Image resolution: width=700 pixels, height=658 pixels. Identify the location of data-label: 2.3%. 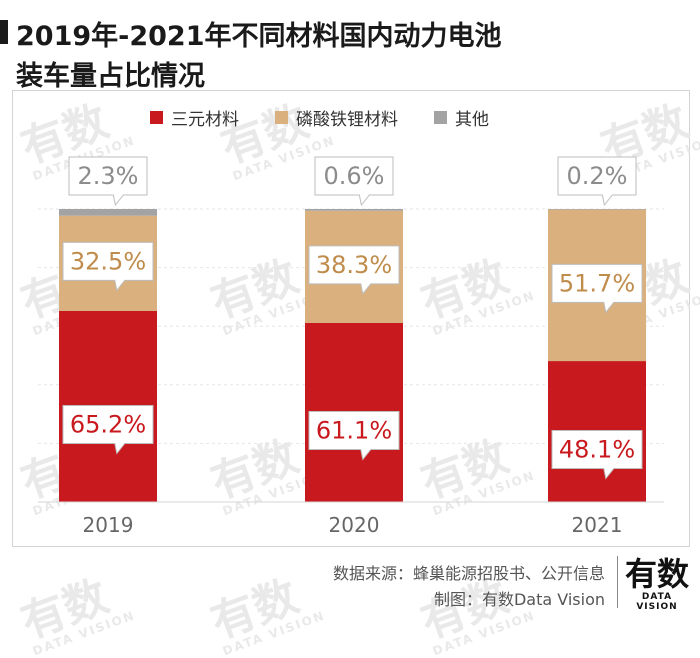
(108, 176).